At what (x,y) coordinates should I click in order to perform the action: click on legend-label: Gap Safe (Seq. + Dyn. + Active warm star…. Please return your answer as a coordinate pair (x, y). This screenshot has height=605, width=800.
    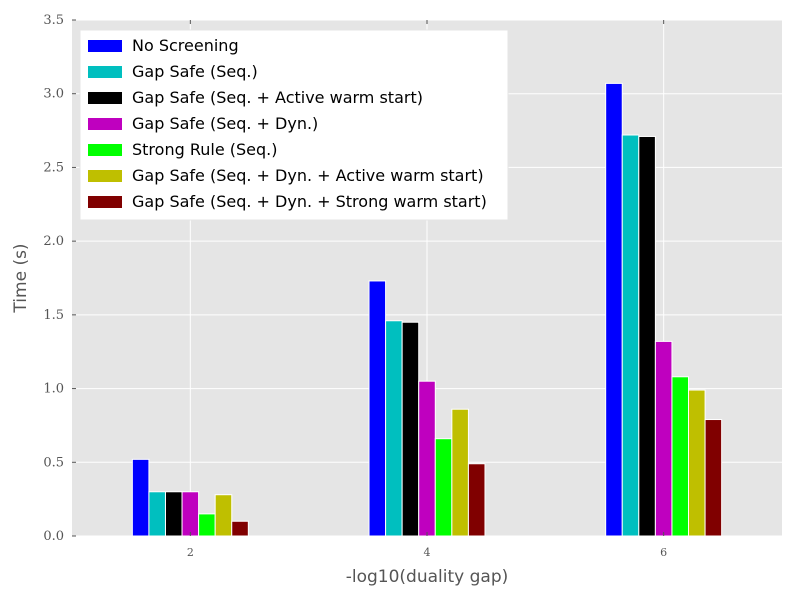
    Looking at the image, I should click on (308, 175).